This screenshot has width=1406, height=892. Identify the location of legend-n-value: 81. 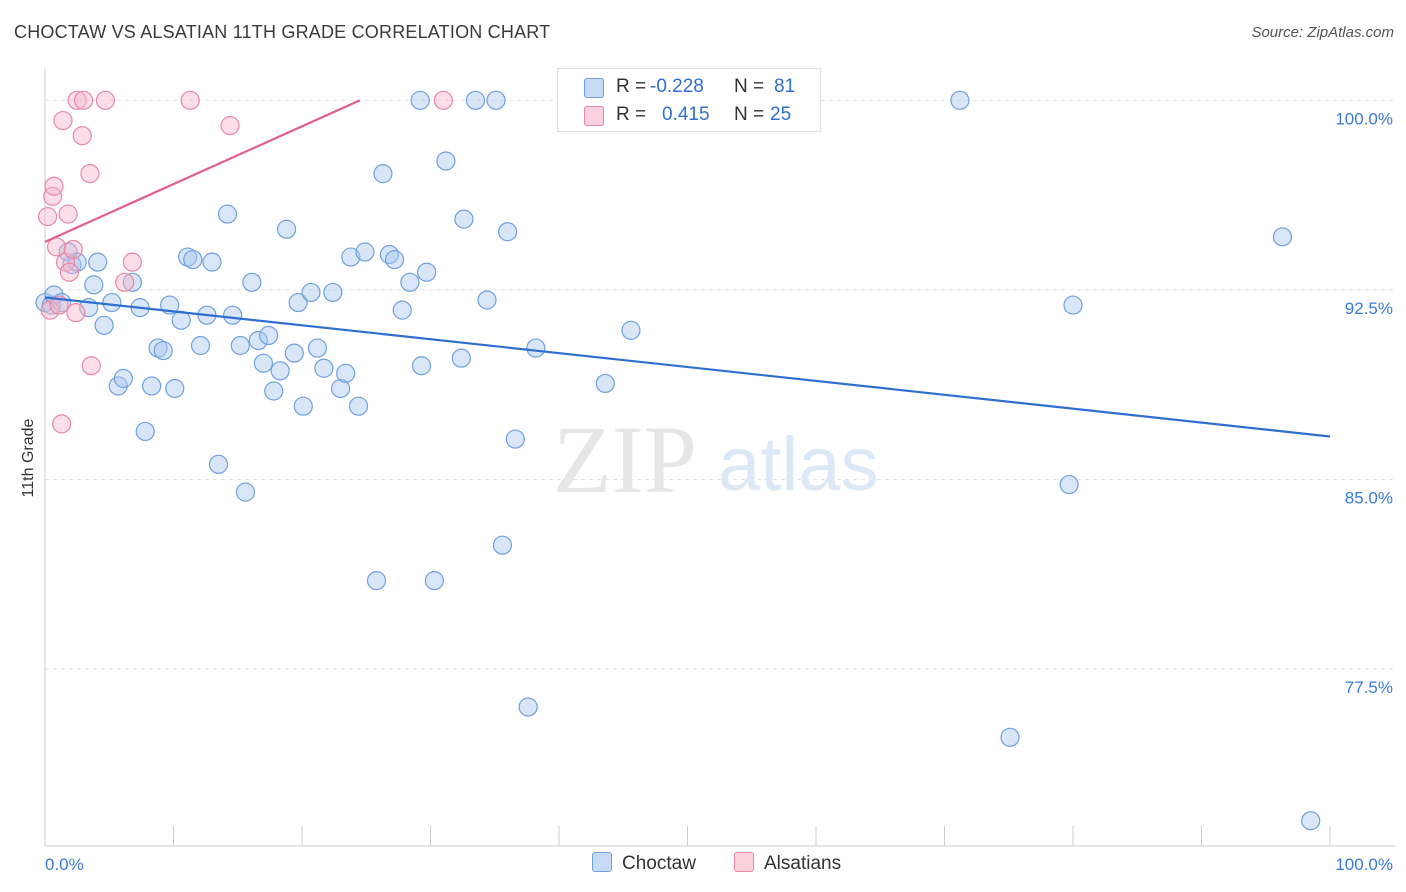
(785, 86).